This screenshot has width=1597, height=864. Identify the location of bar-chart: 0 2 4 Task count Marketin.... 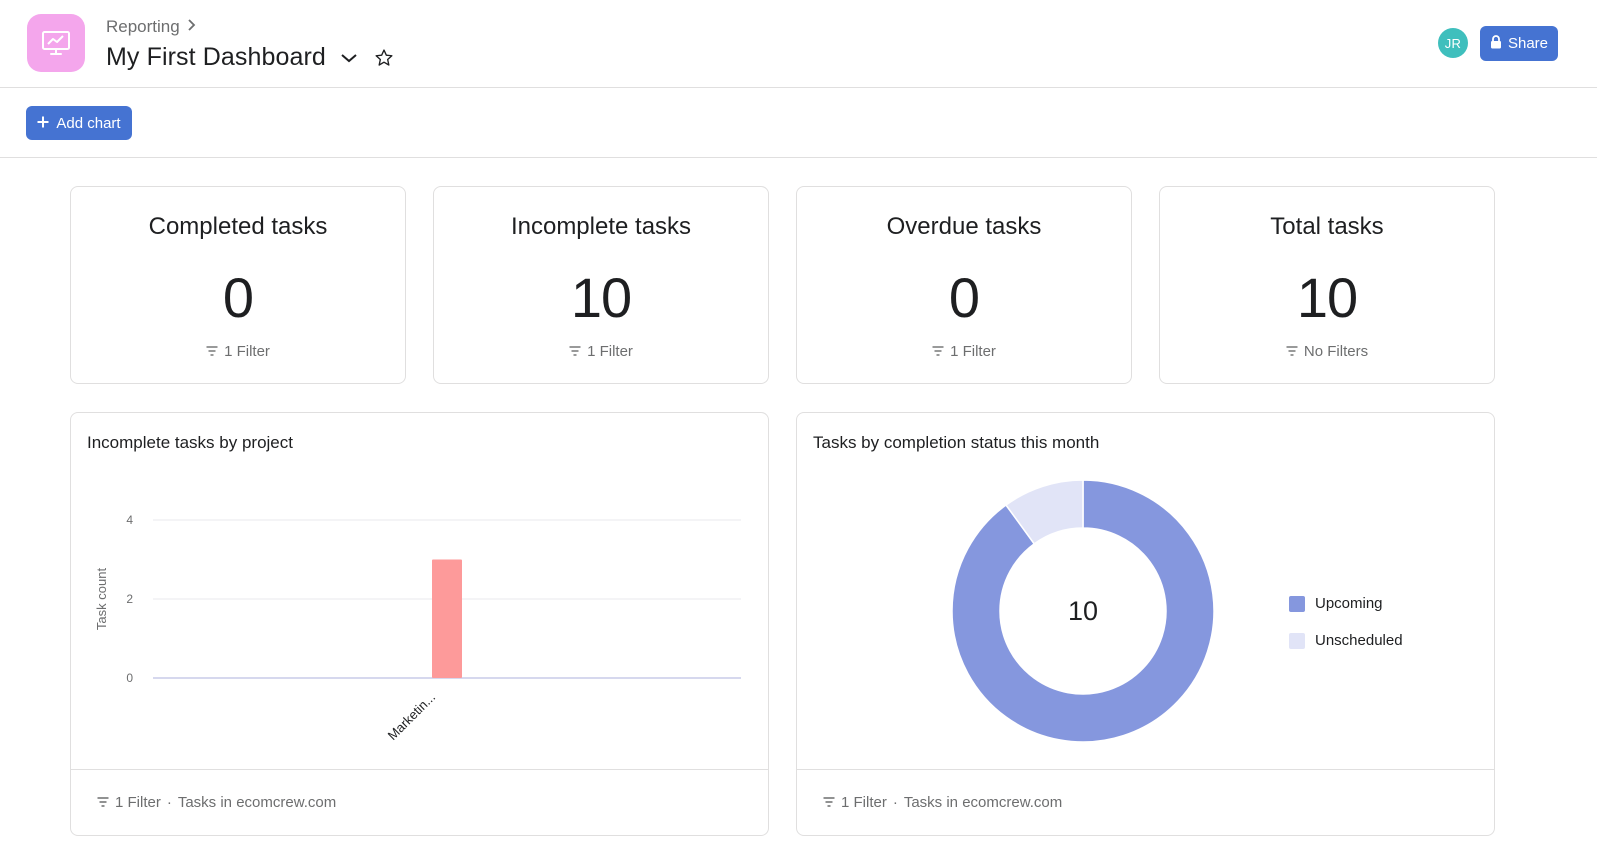
(417, 628).